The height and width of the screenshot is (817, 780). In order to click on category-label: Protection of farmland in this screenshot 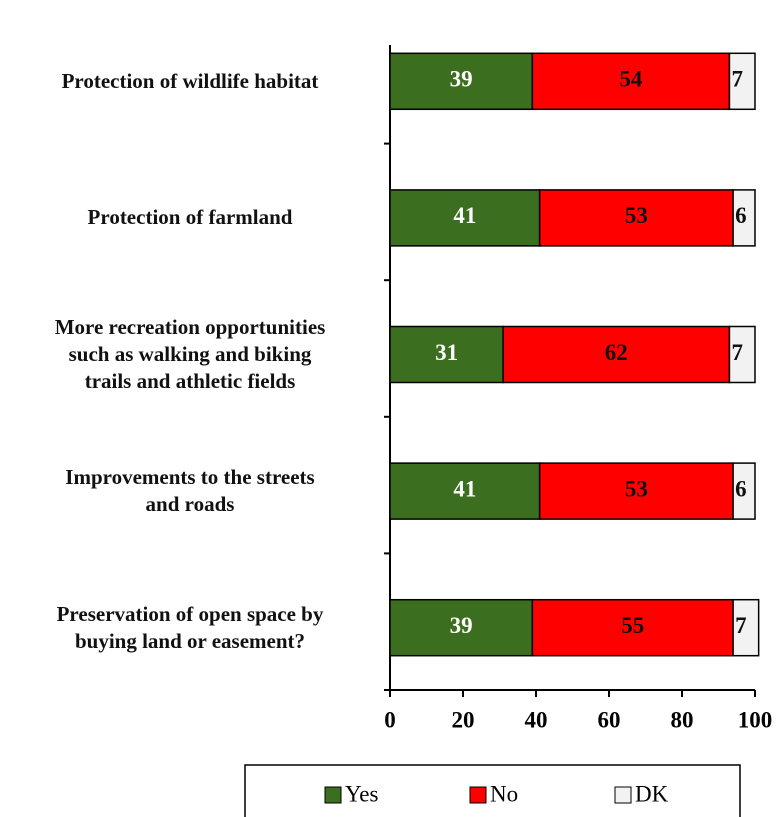, I will do `click(190, 217)`.